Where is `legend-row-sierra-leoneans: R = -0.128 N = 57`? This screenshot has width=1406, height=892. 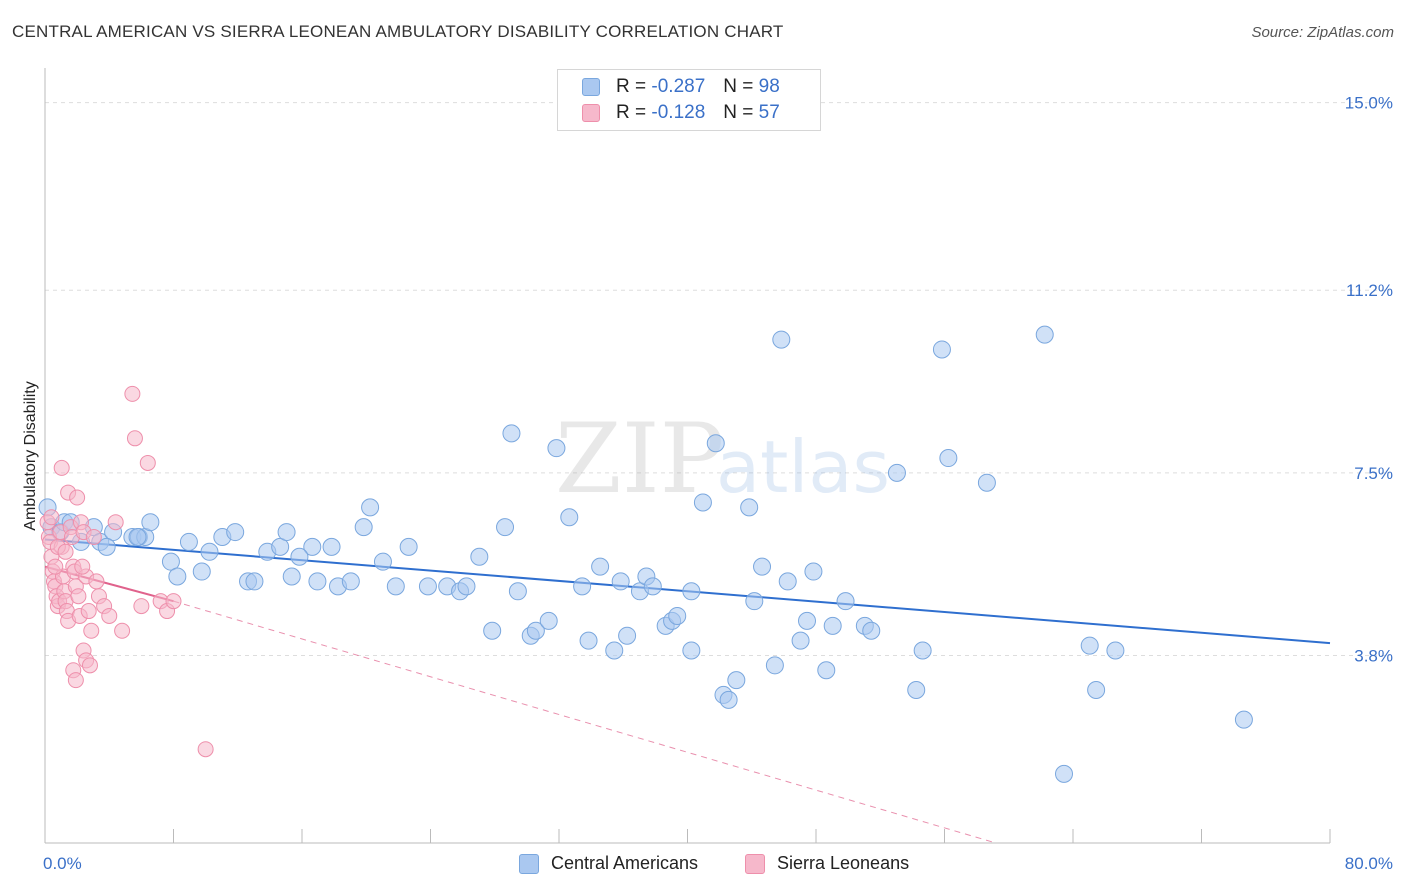 legend-row-sierra-leoneans: R = -0.128 N = 57 is located at coordinates (681, 113).